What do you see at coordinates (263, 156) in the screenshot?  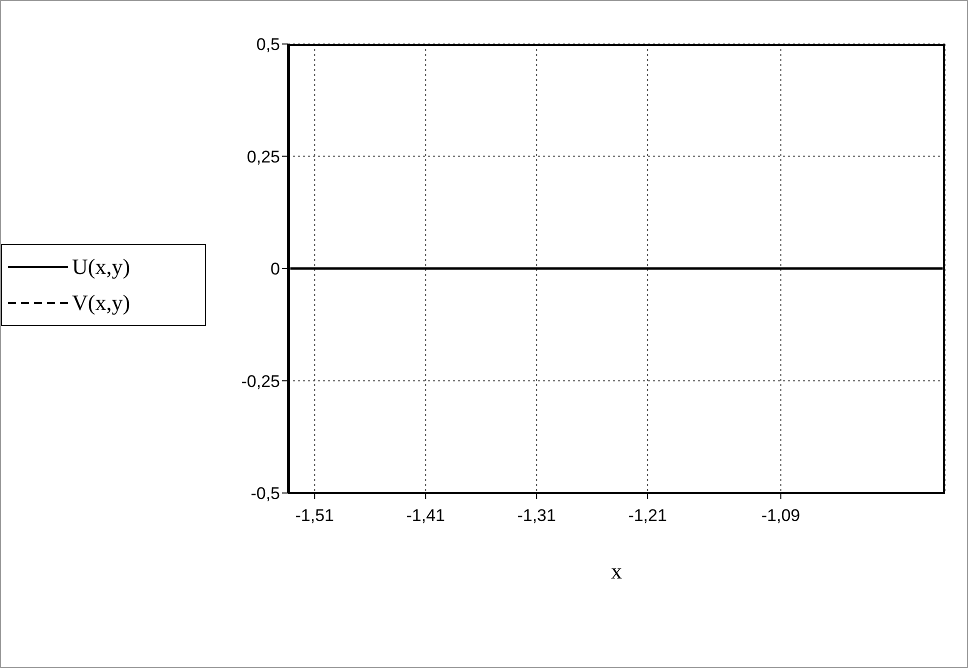 I see `y-tick-label: 0,25` at bounding box center [263, 156].